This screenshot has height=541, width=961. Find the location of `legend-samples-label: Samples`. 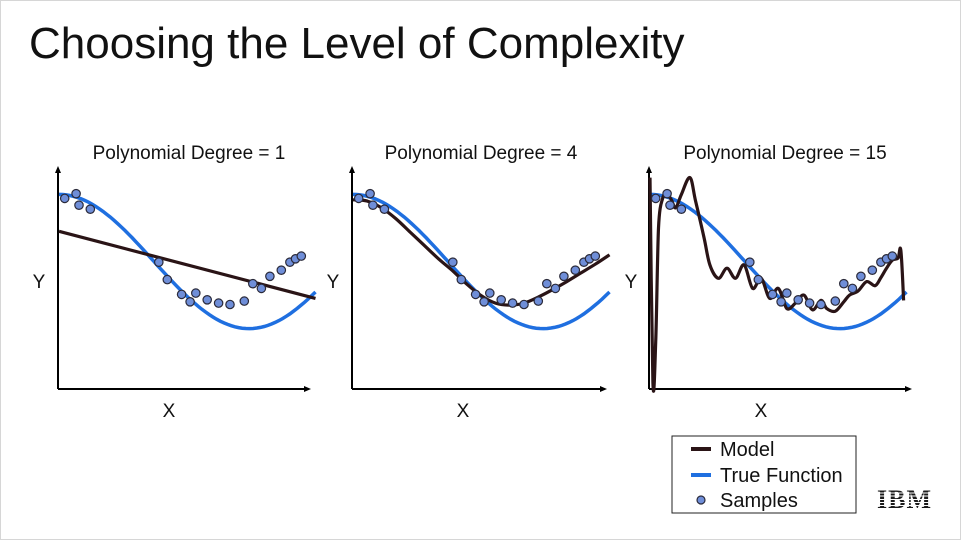

legend-samples-label: Samples is located at coordinates (759, 501).